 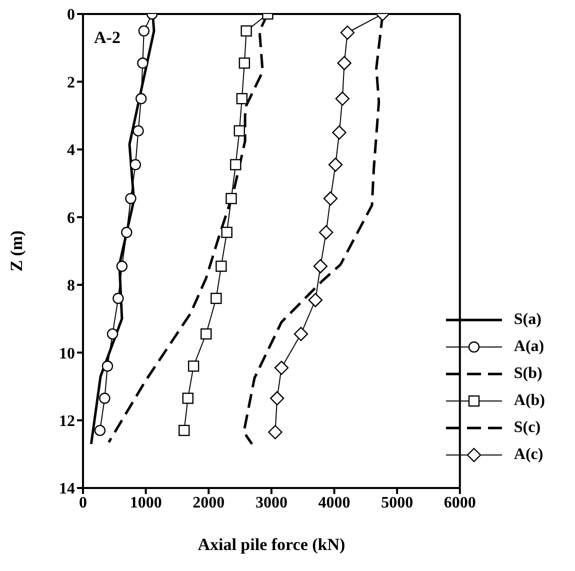 I want to click on y-tick-label: 2, so click(x=71, y=83).